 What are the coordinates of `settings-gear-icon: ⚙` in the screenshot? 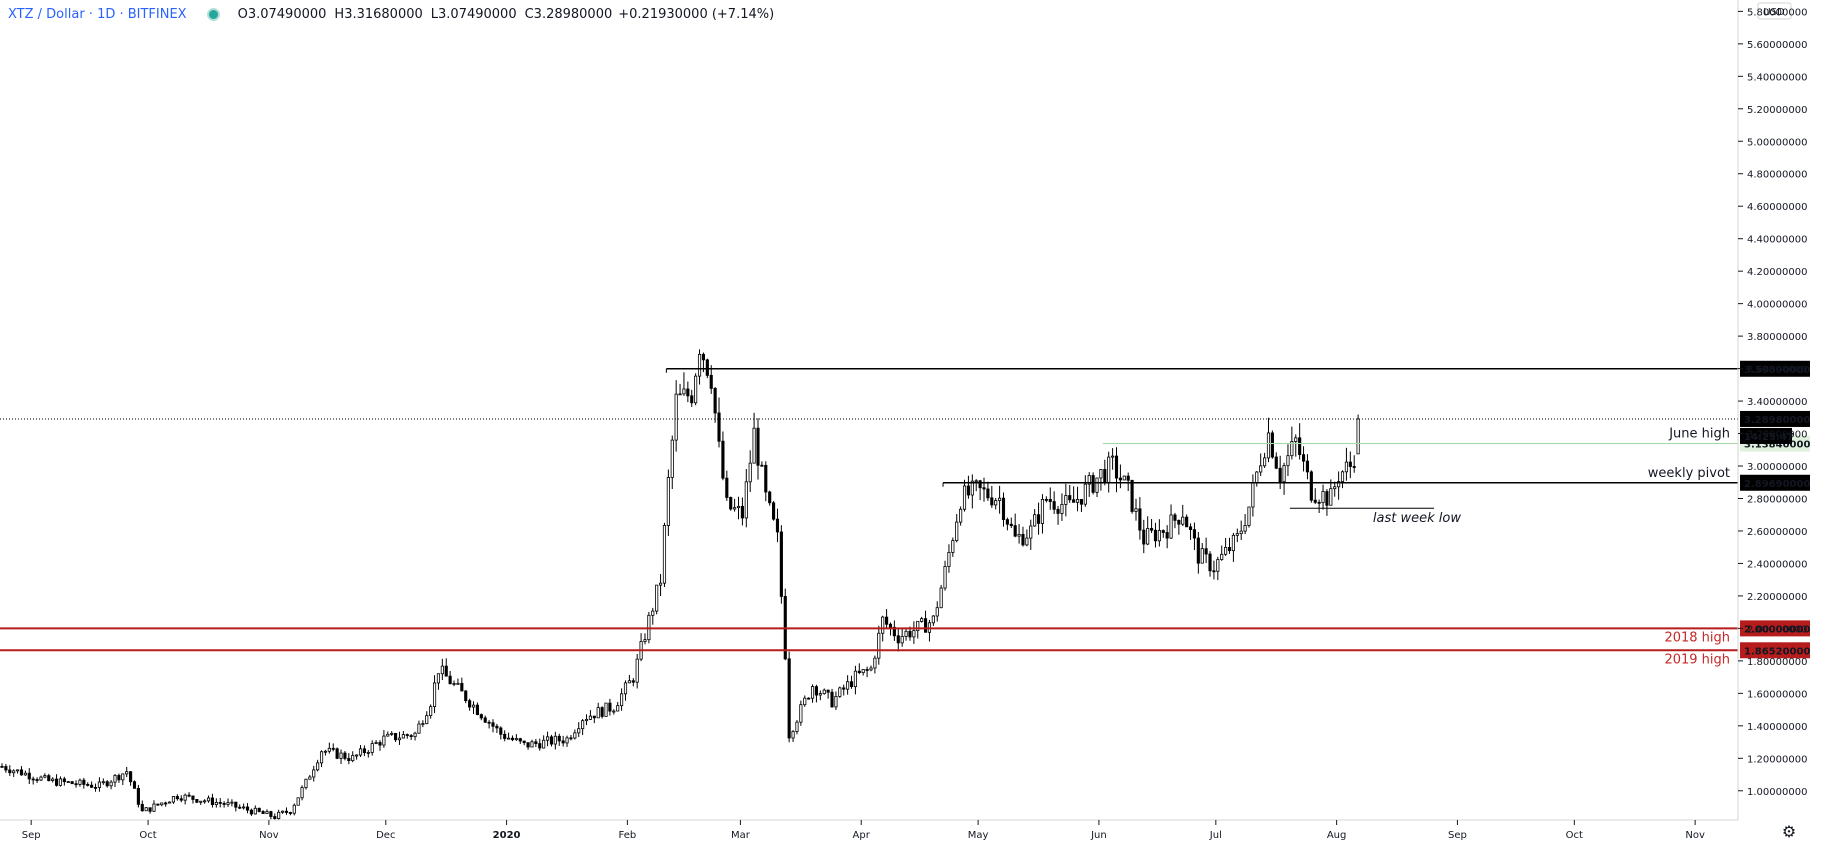 It's located at (1789, 831).